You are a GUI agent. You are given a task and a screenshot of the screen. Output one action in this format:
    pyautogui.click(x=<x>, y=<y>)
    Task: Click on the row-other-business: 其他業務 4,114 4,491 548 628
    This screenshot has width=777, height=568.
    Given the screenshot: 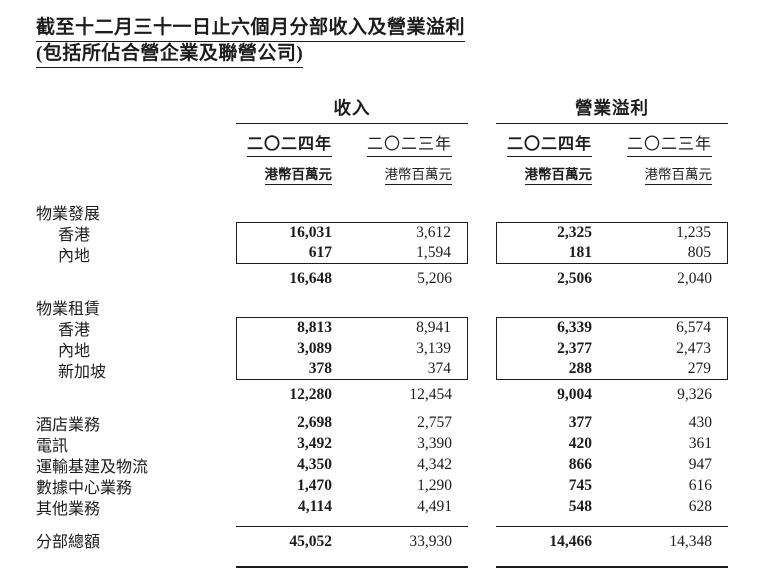 What is the action you would take?
    pyautogui.click(x=406, y=507)
    